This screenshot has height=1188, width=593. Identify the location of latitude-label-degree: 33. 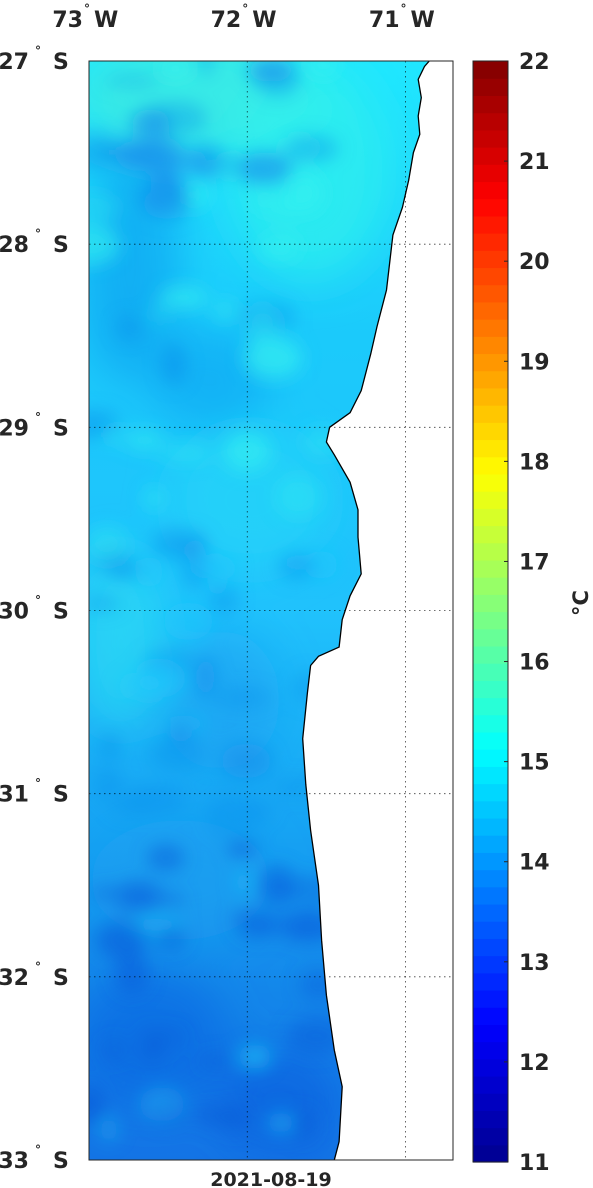
(14, 1161).